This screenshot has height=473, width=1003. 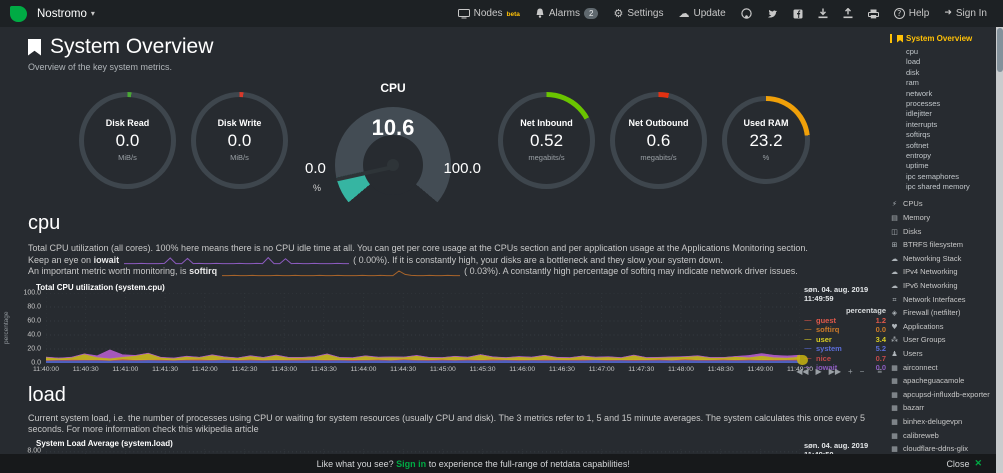 I want to click on alarms-count-badge: 2, so click(x=591, y=13).